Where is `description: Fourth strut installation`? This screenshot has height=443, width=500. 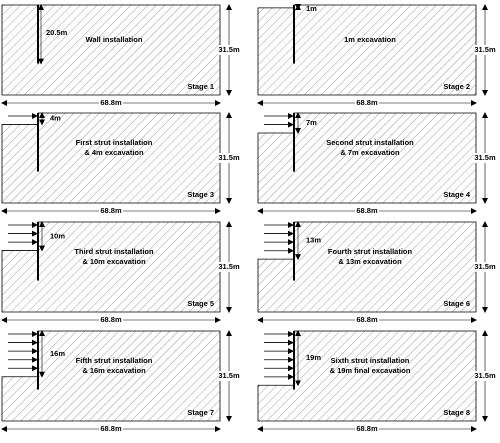
description: Fourth strut installation is located at coordinates (370, 251).